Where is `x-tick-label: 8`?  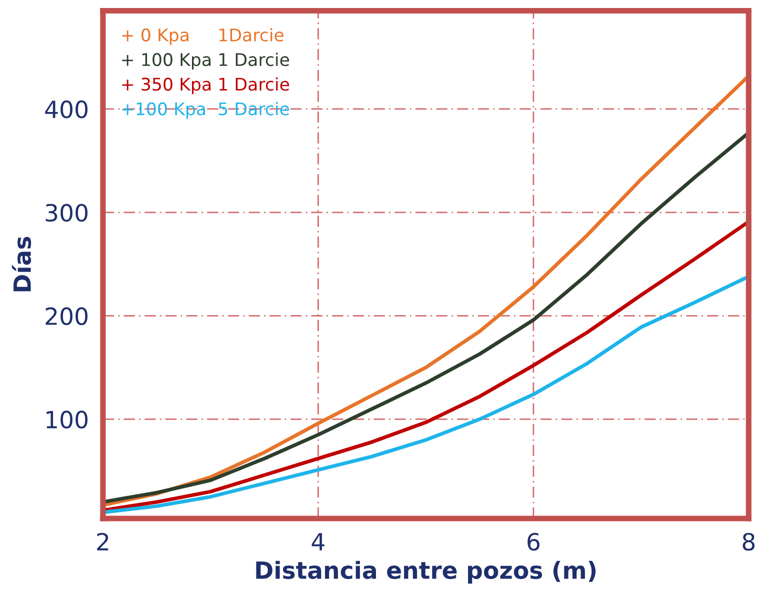
x-tick-label: 8 is located at coordinates (748, 541).